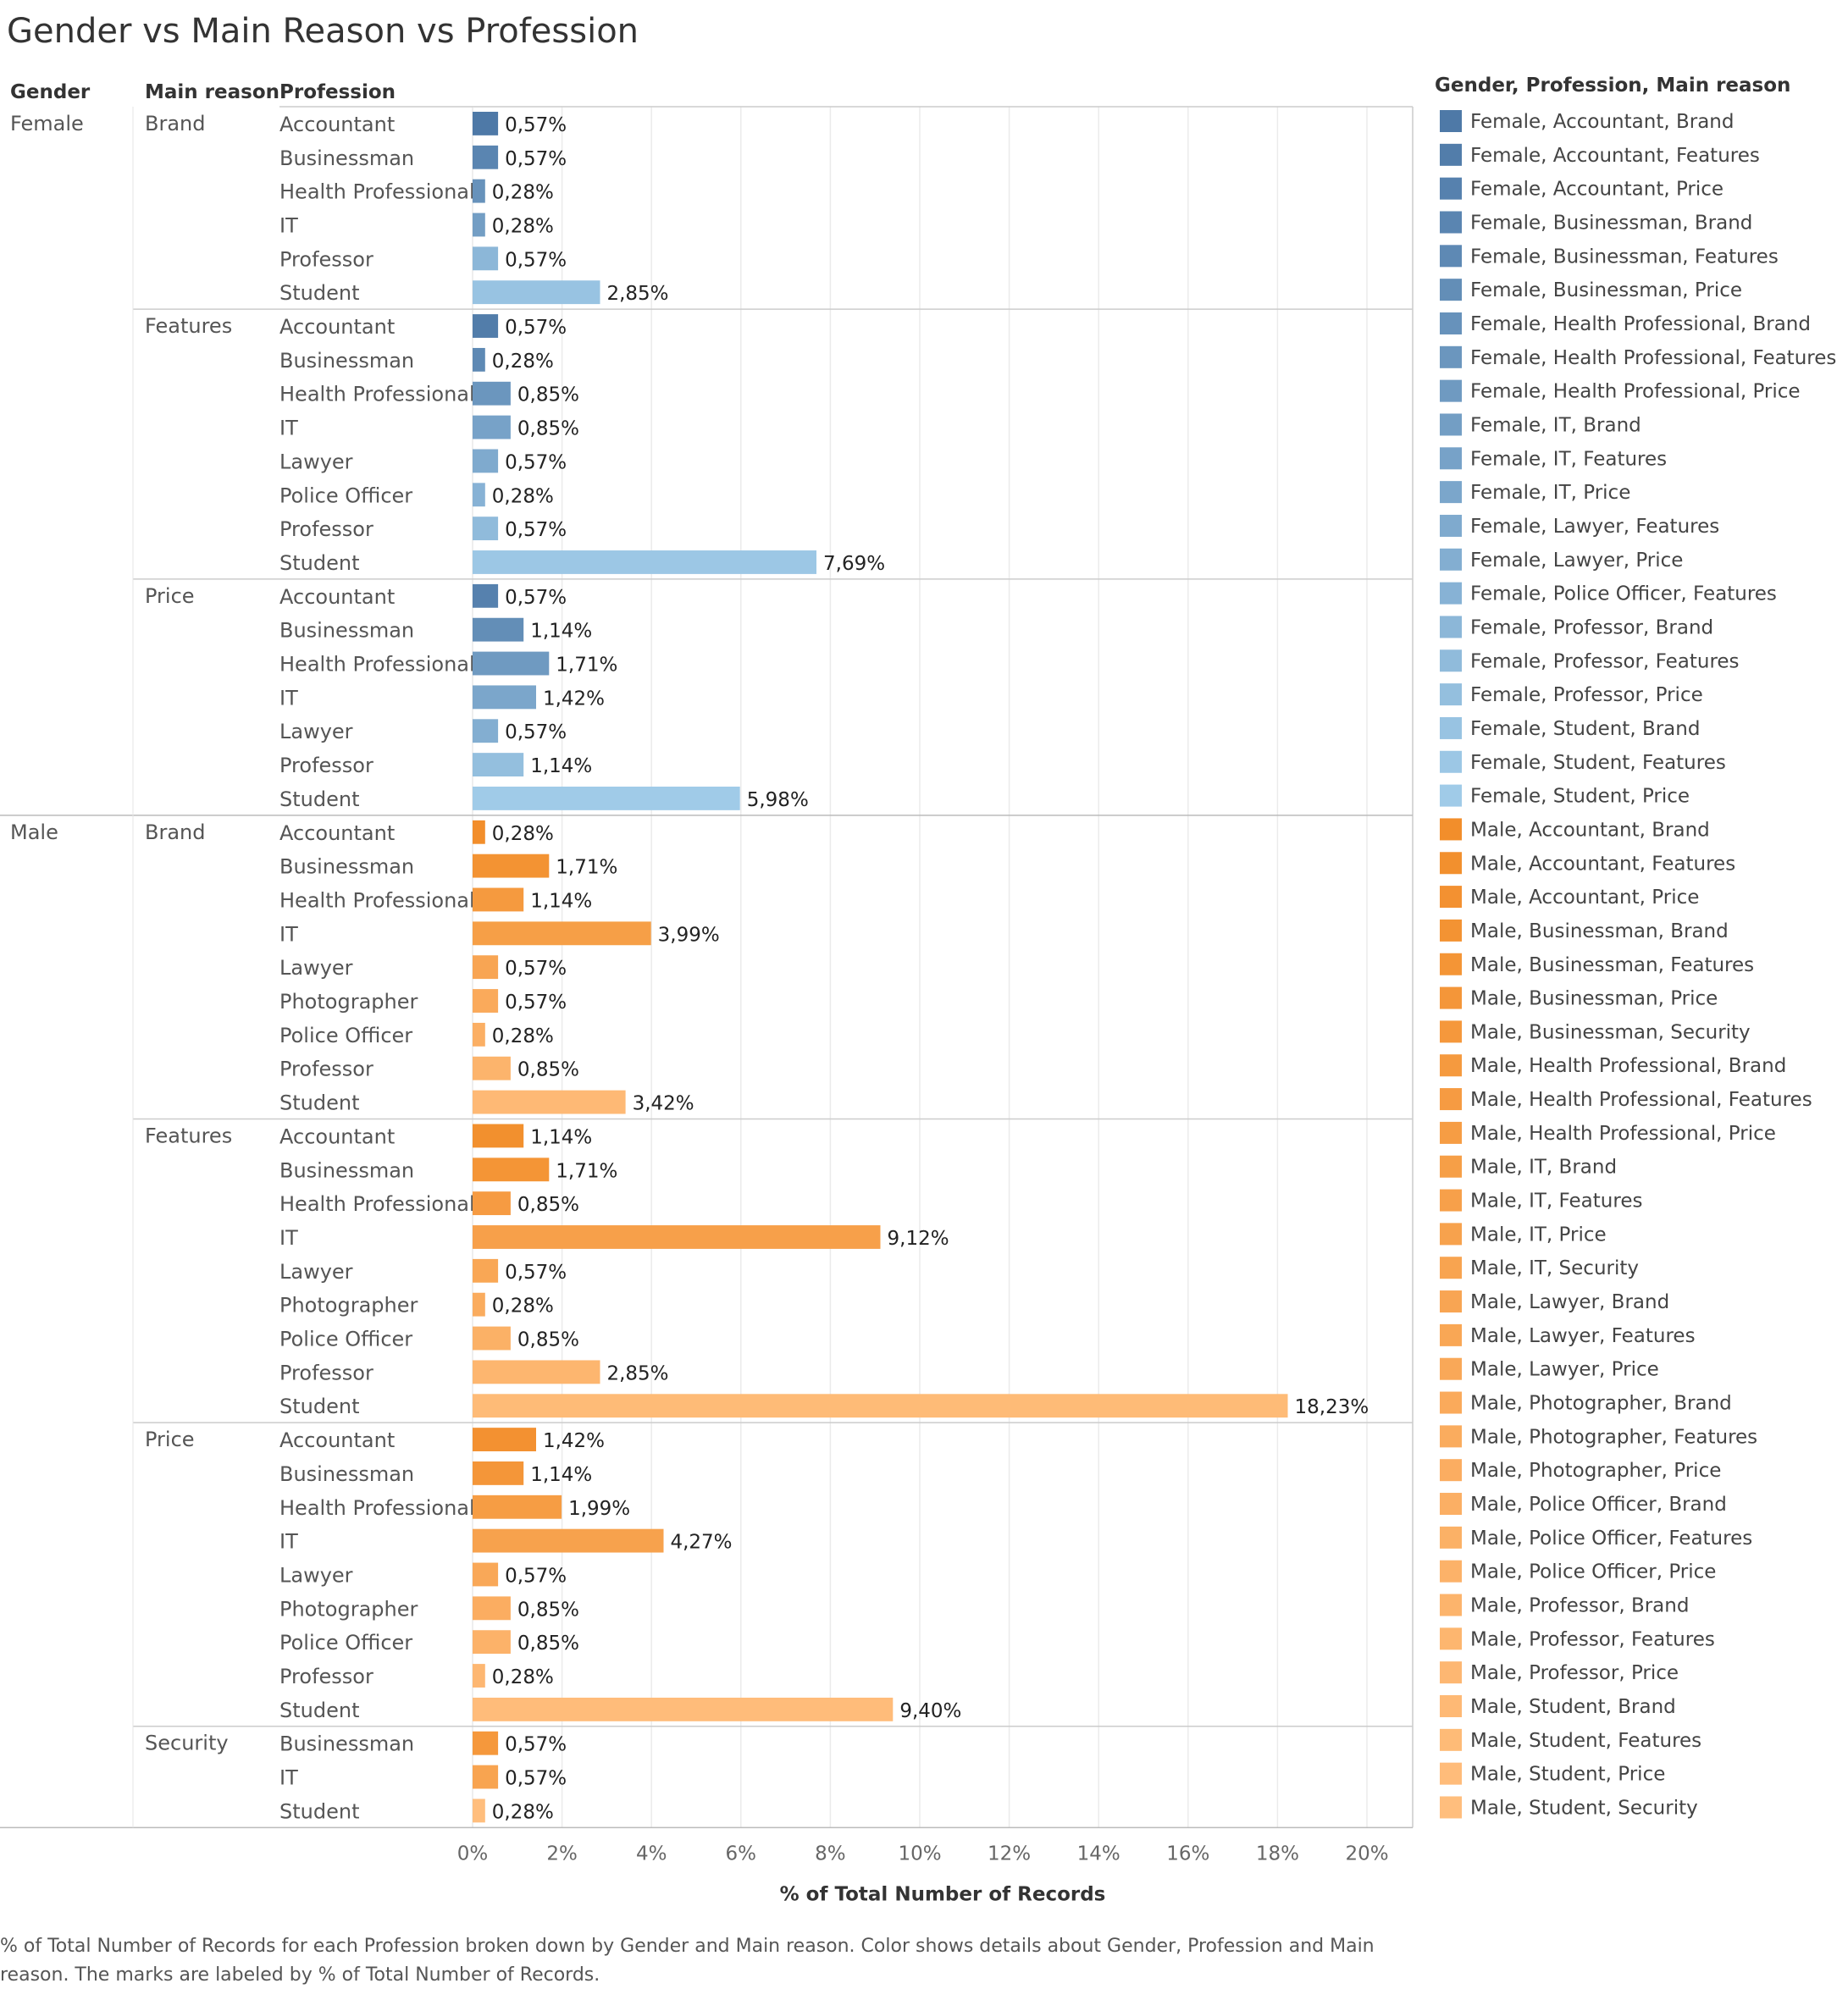 The width and height of the screenshot is (1848, 2000). I want to click on main-reason-label: Security, so click(187, 1743).